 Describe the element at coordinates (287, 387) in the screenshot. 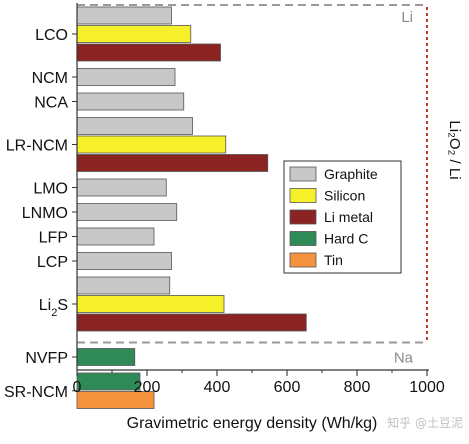

I see `x-tick-label: 600` at that location.